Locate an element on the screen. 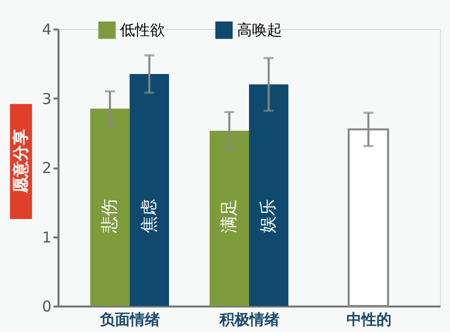 The height and width of the screenshot is (332, 450). y-tick-label: 2 is located at coordinates (47, 168).